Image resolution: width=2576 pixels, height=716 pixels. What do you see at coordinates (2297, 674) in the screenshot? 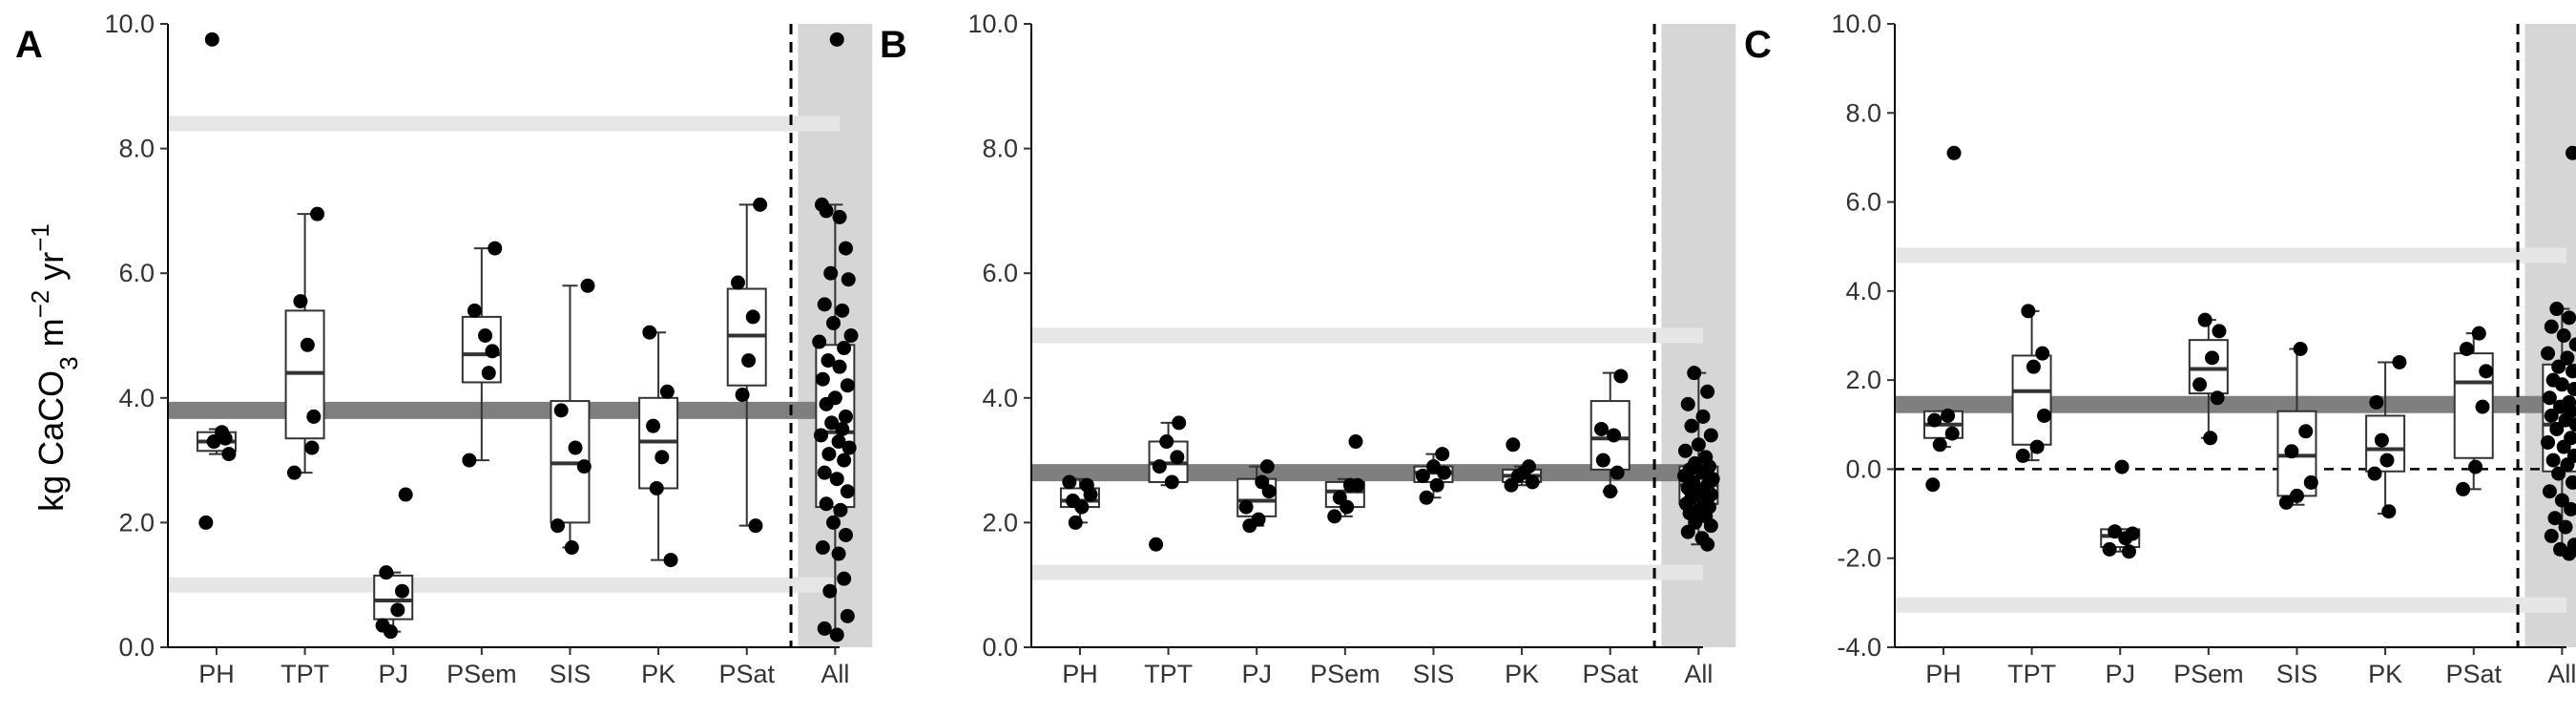
I see `x-tick-label: SIS` at bounding box center [2297, 674].